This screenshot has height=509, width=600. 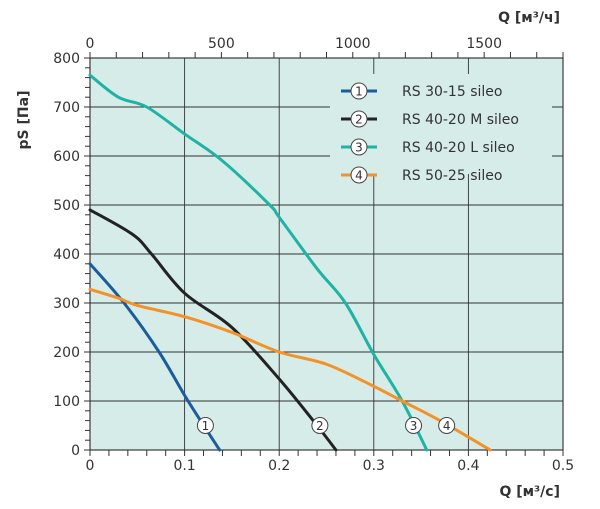 I want to click on legend-entry: RS 40-20 M sileo, so click(x=460, y=120).